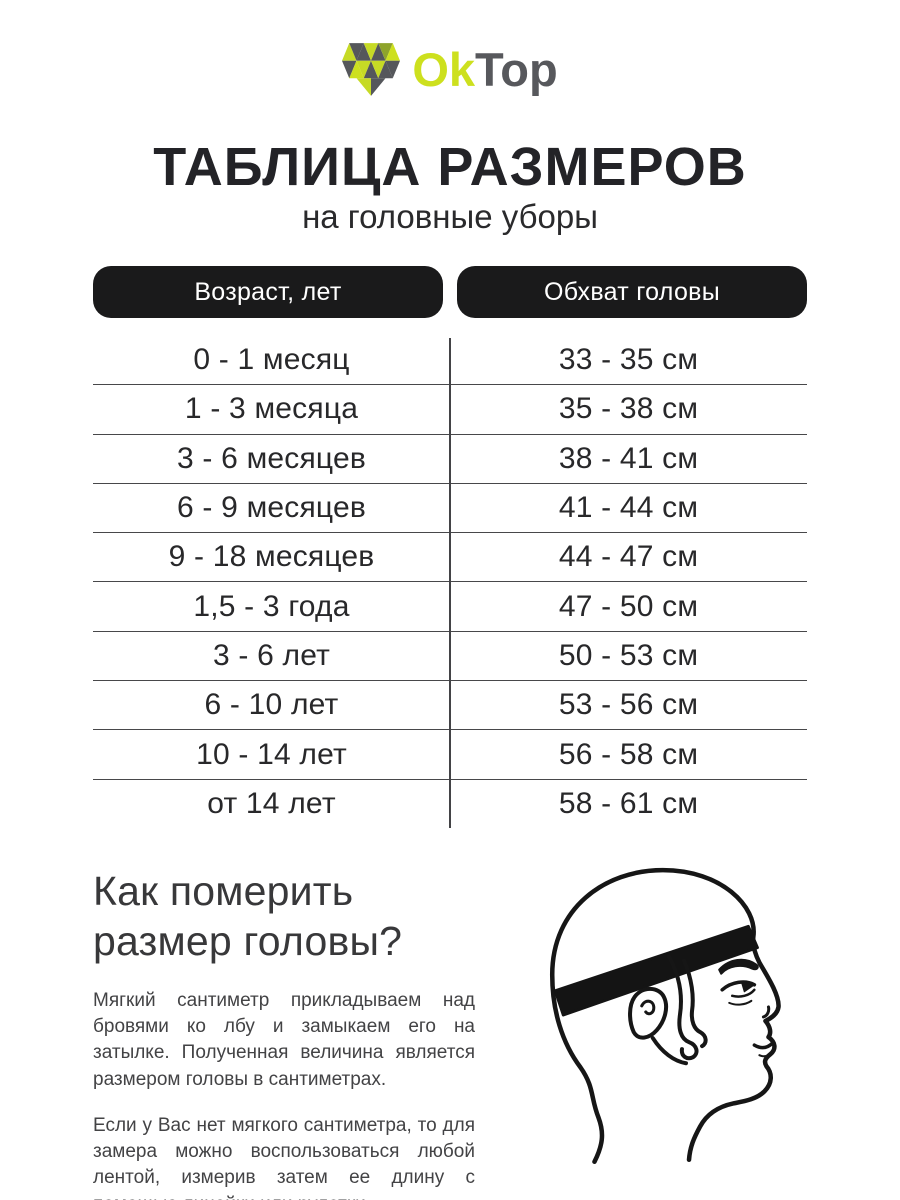 This screenshot has width=900, height=1200. What do you see at coordinates (628, 508) in the screenshot?
I see `size-cell: 41 - 44 см` at bounding box center [628, 508].